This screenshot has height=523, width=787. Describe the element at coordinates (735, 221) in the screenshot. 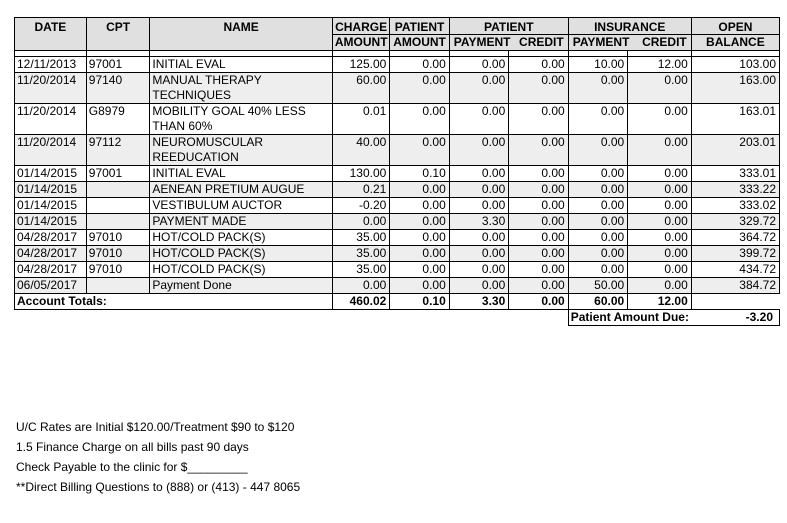

I see `row-open-balance: 329.72` at that location.